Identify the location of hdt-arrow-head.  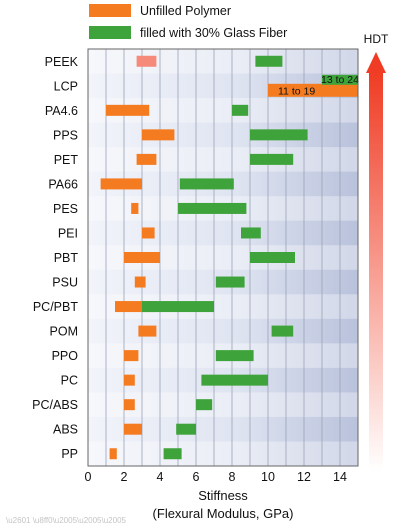
(376, 62).